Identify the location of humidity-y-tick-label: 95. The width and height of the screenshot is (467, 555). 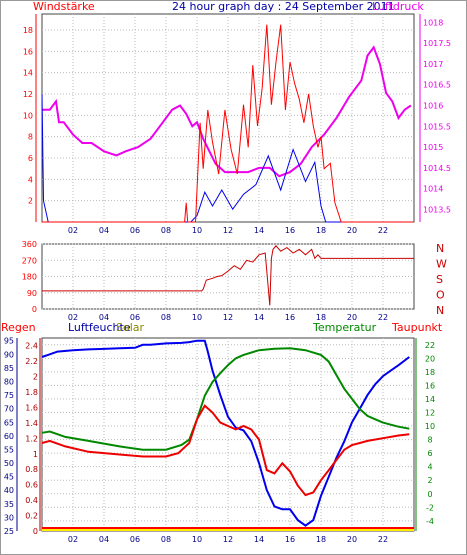
(9, 341).